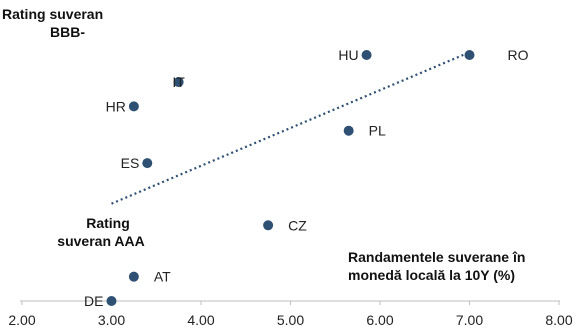 This screenshot has height=334, width=580. I want to click on point-label-de: DE, so click(93, 301).